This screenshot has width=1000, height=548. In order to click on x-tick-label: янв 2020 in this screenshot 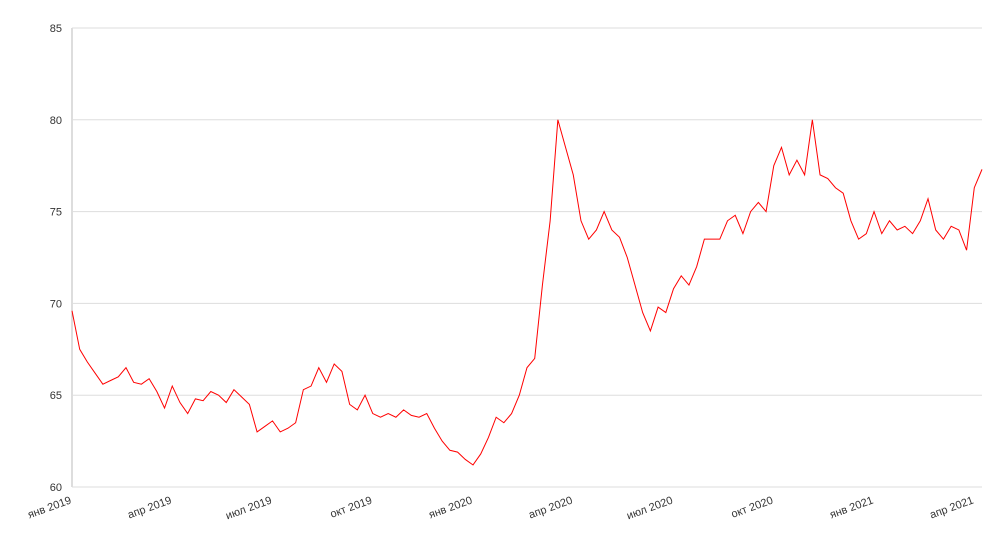, I will do `click(450, 508)`.